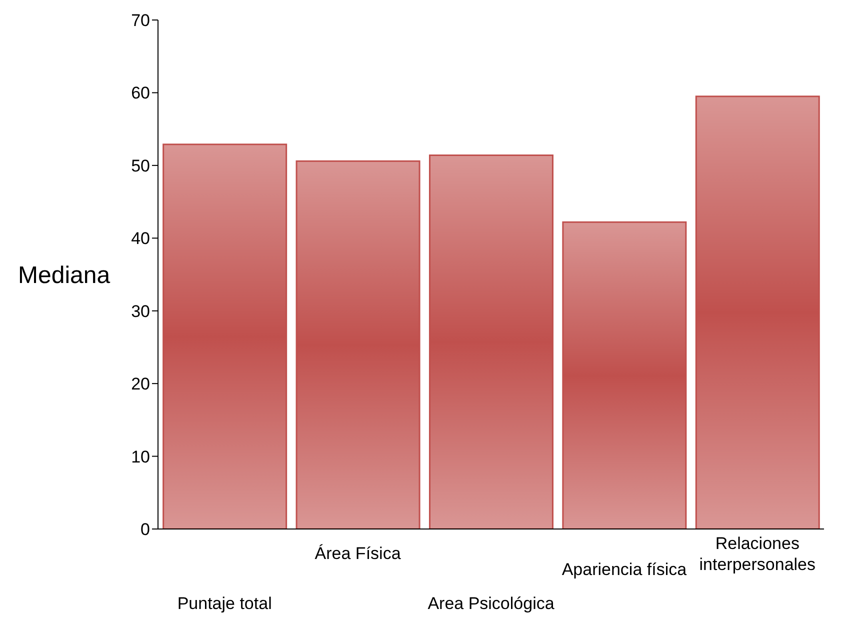  I want to click on y-tick-label: 30, so click(140, 311).